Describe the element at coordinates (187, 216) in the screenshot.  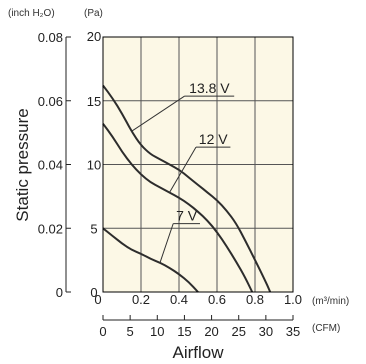
I see `series-label: 7 V` at that location.